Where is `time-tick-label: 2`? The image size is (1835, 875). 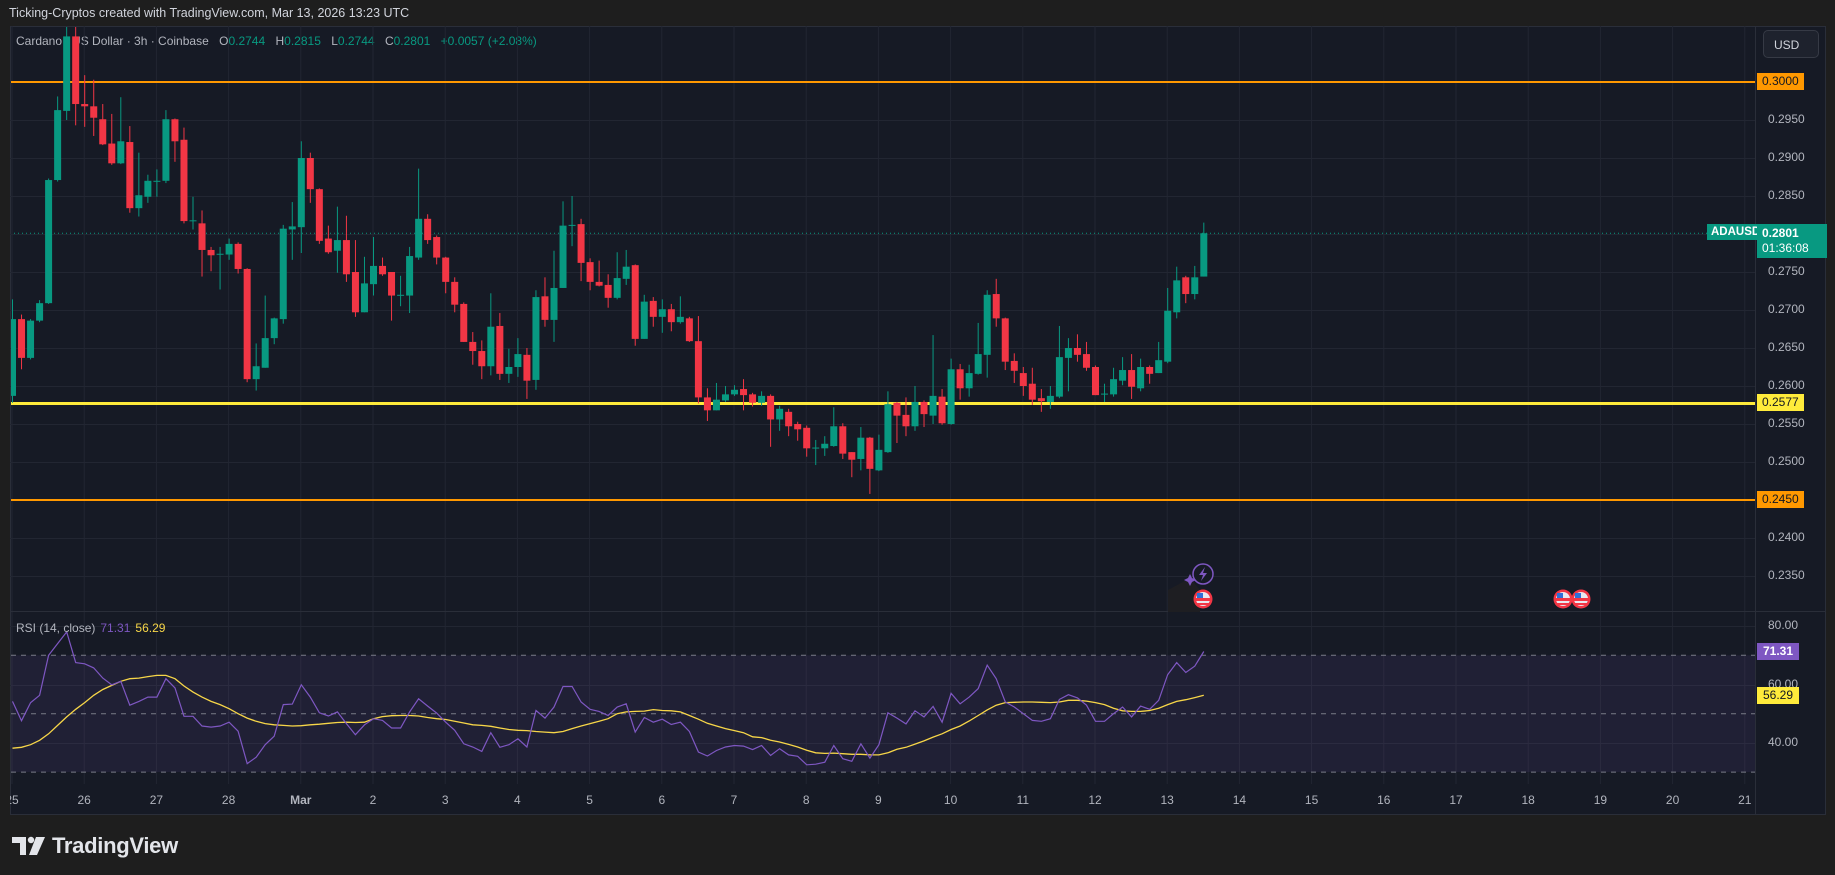
time-tick-label: 2 is located at coordinates (373, 800).